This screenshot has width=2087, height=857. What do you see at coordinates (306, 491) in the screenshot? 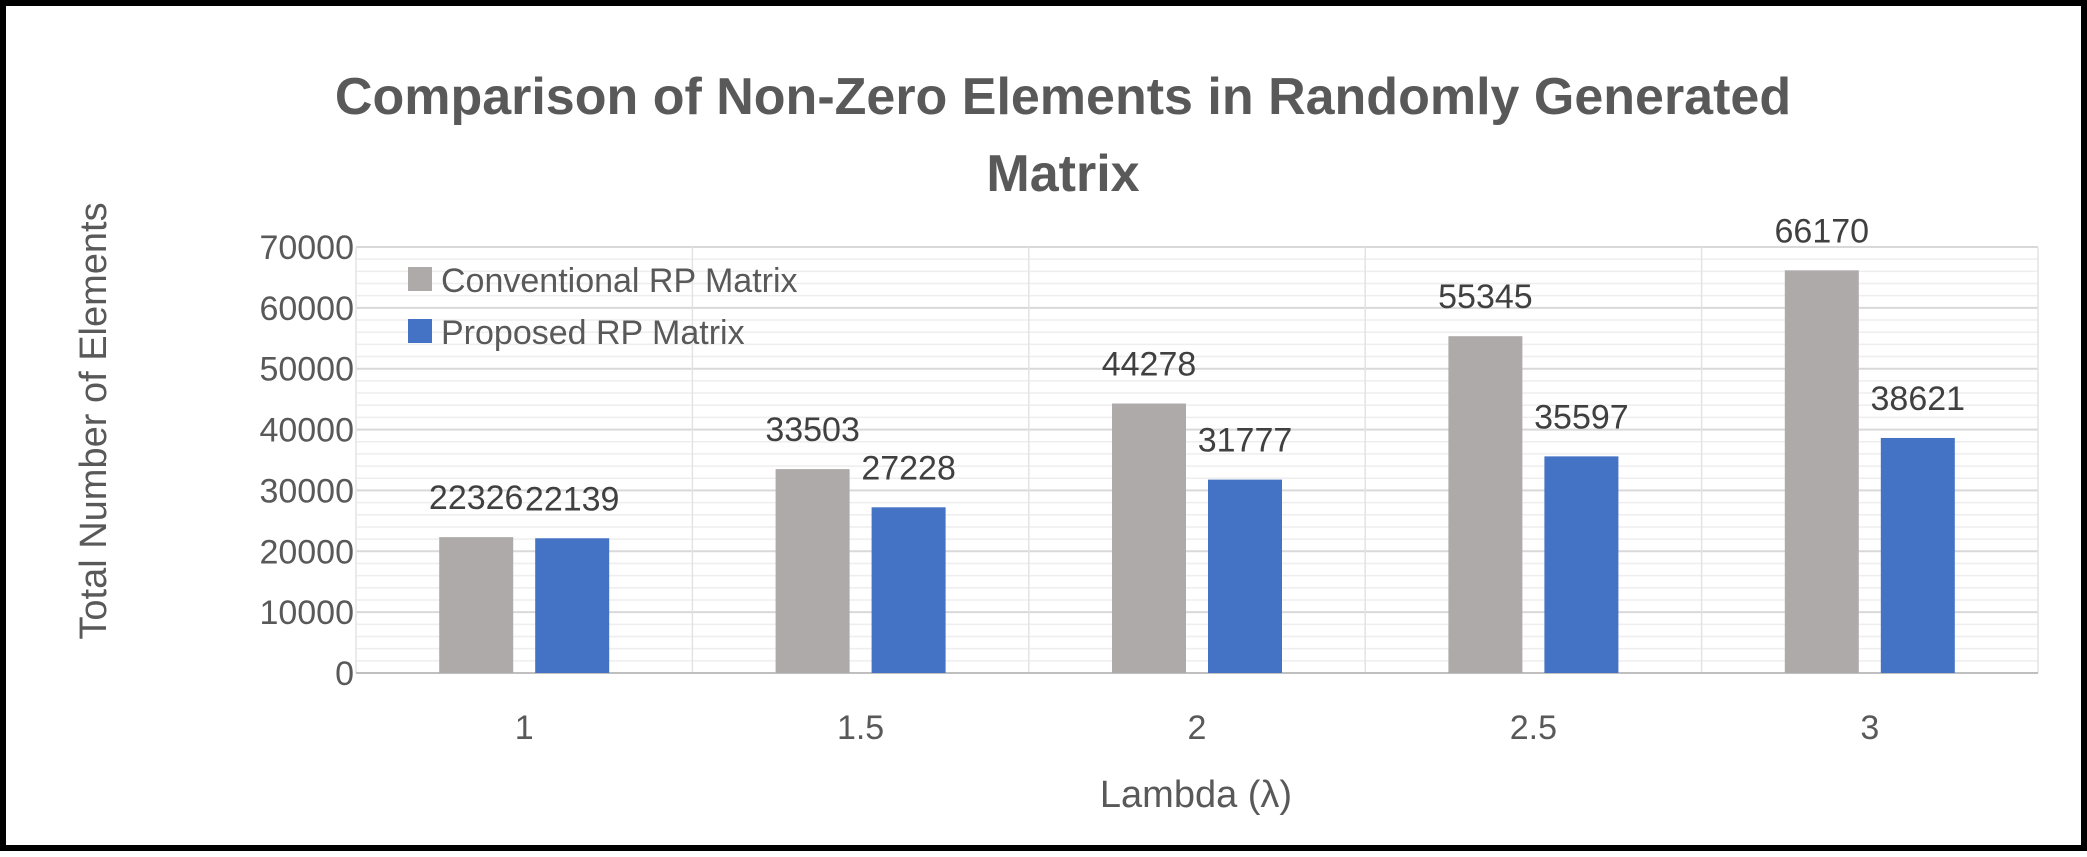
I see `y-tick-label: 30000` at bounding box center [306, 491].